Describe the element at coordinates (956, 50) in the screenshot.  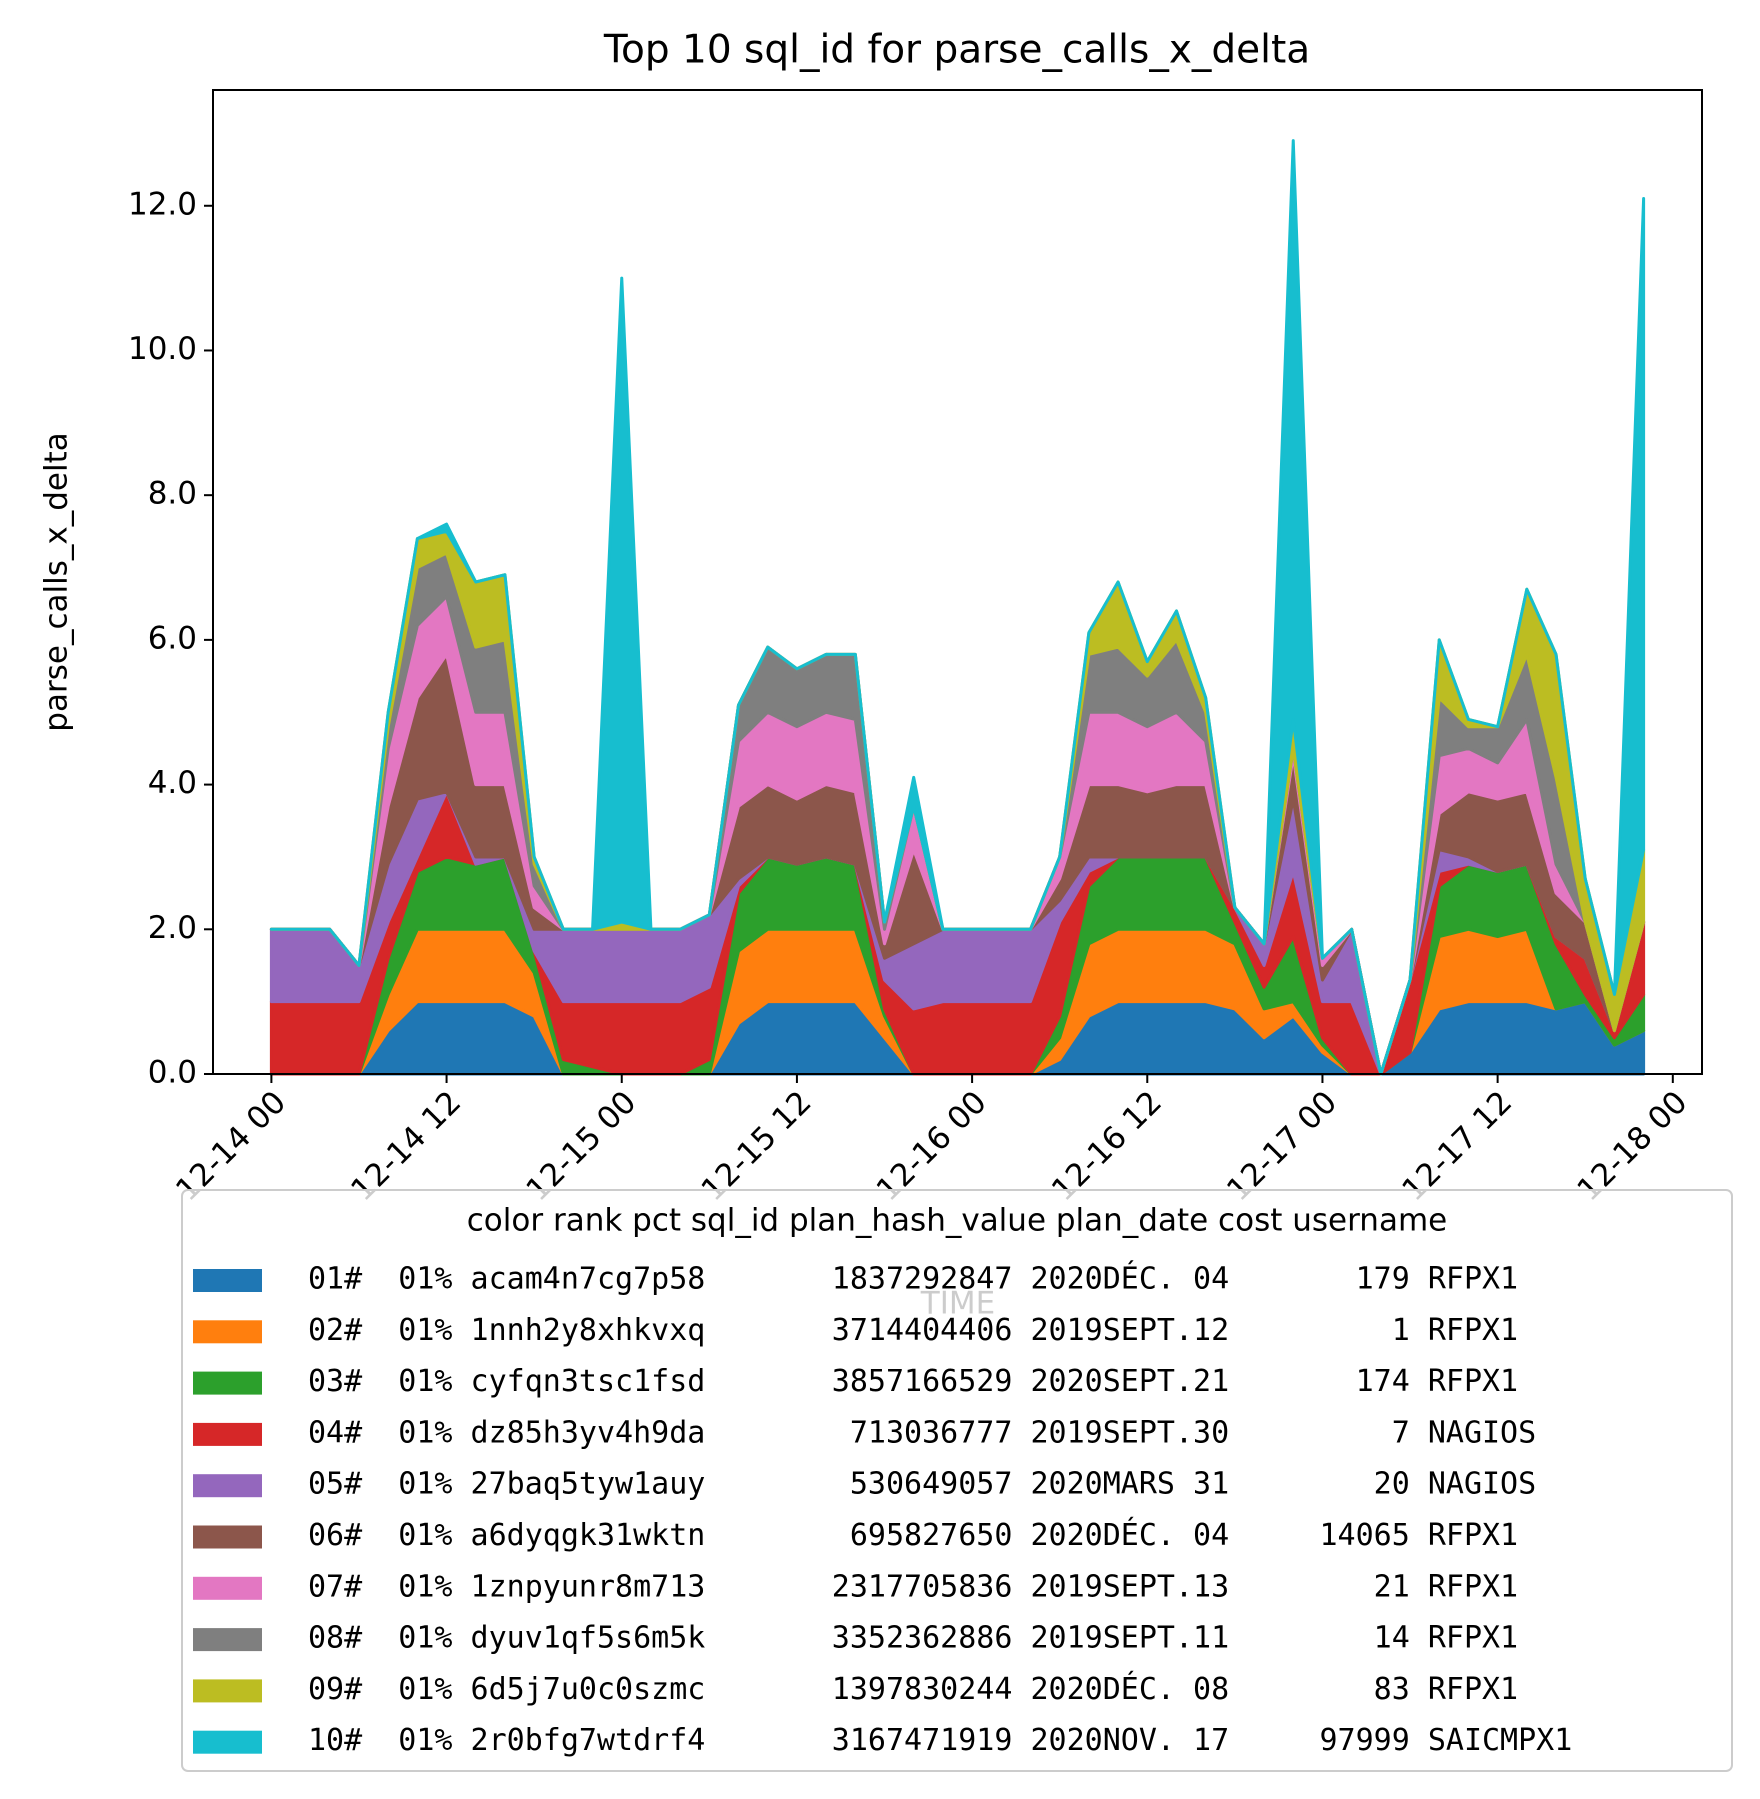
I see `chart-title: Top 10 sql_id for parse_calls_x_delta` at that location.